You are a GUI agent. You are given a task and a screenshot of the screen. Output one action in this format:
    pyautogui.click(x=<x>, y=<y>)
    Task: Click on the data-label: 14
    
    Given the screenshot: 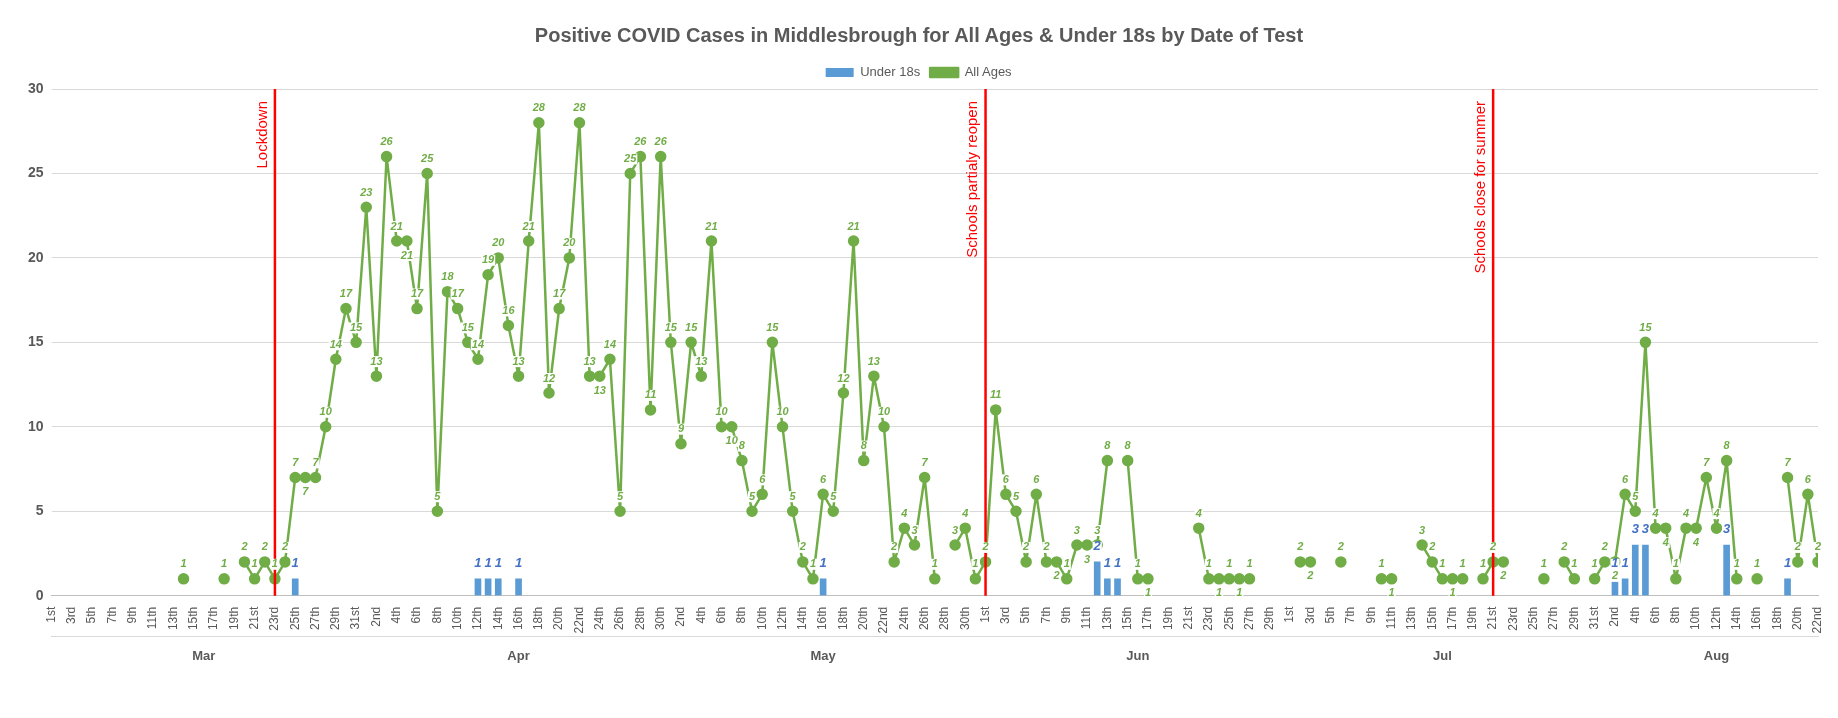 What is the action you would take?
    pyautogui.click(x=610, y=343)
    